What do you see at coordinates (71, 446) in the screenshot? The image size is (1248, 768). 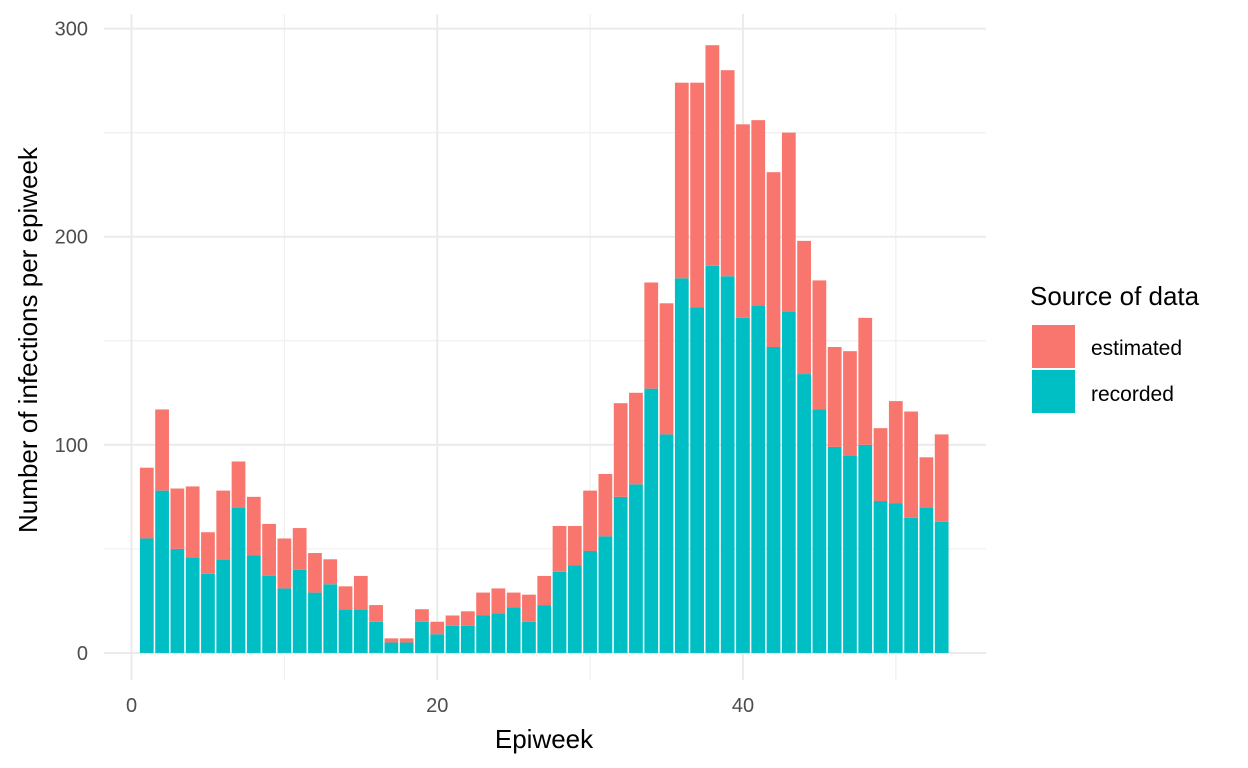 I see `y-tick-label: 100` at bounding box center [71, 446].